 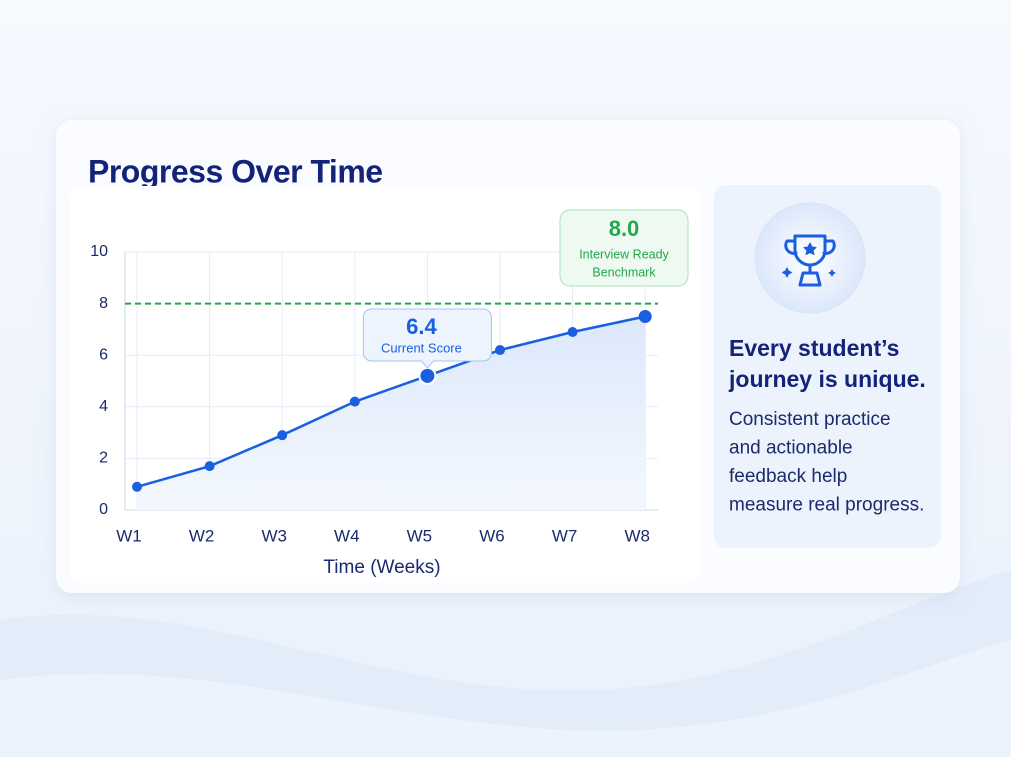 What do you see at coordinates (274, 535) in the screenshot?
I see `x-tick-label: W3` at bounding box center [274, 535].